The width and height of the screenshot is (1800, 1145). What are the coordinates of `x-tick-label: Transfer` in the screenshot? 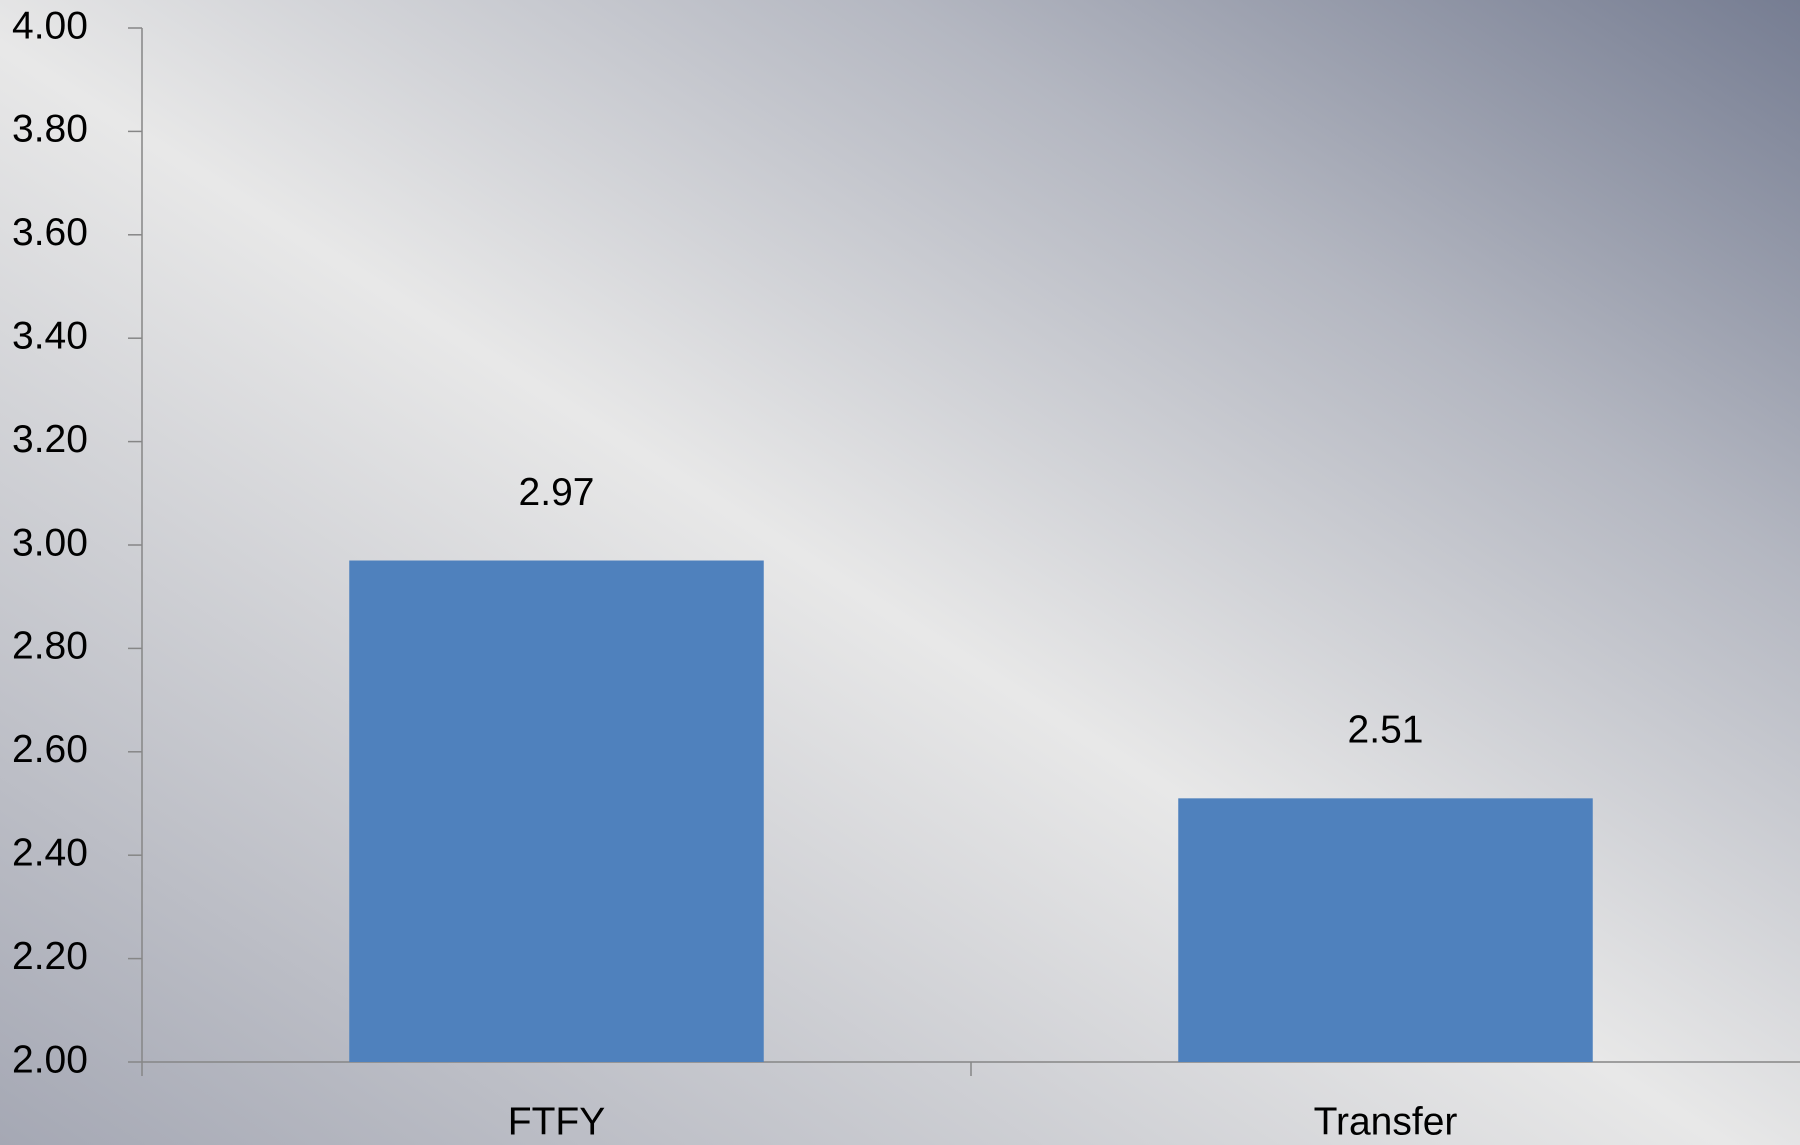 It's located at (1386, 1121).